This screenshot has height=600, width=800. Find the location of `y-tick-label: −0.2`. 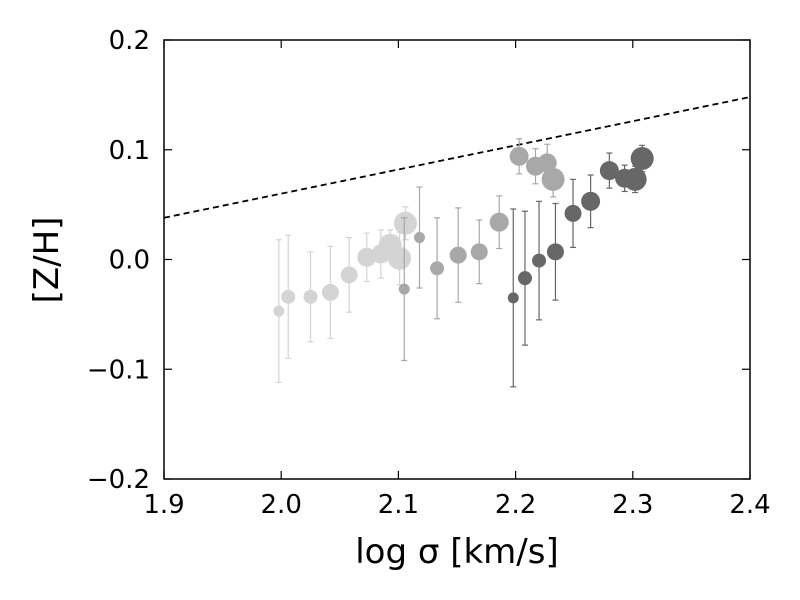

y-tick-label: −0.2 is located at coordinates (118, 480).